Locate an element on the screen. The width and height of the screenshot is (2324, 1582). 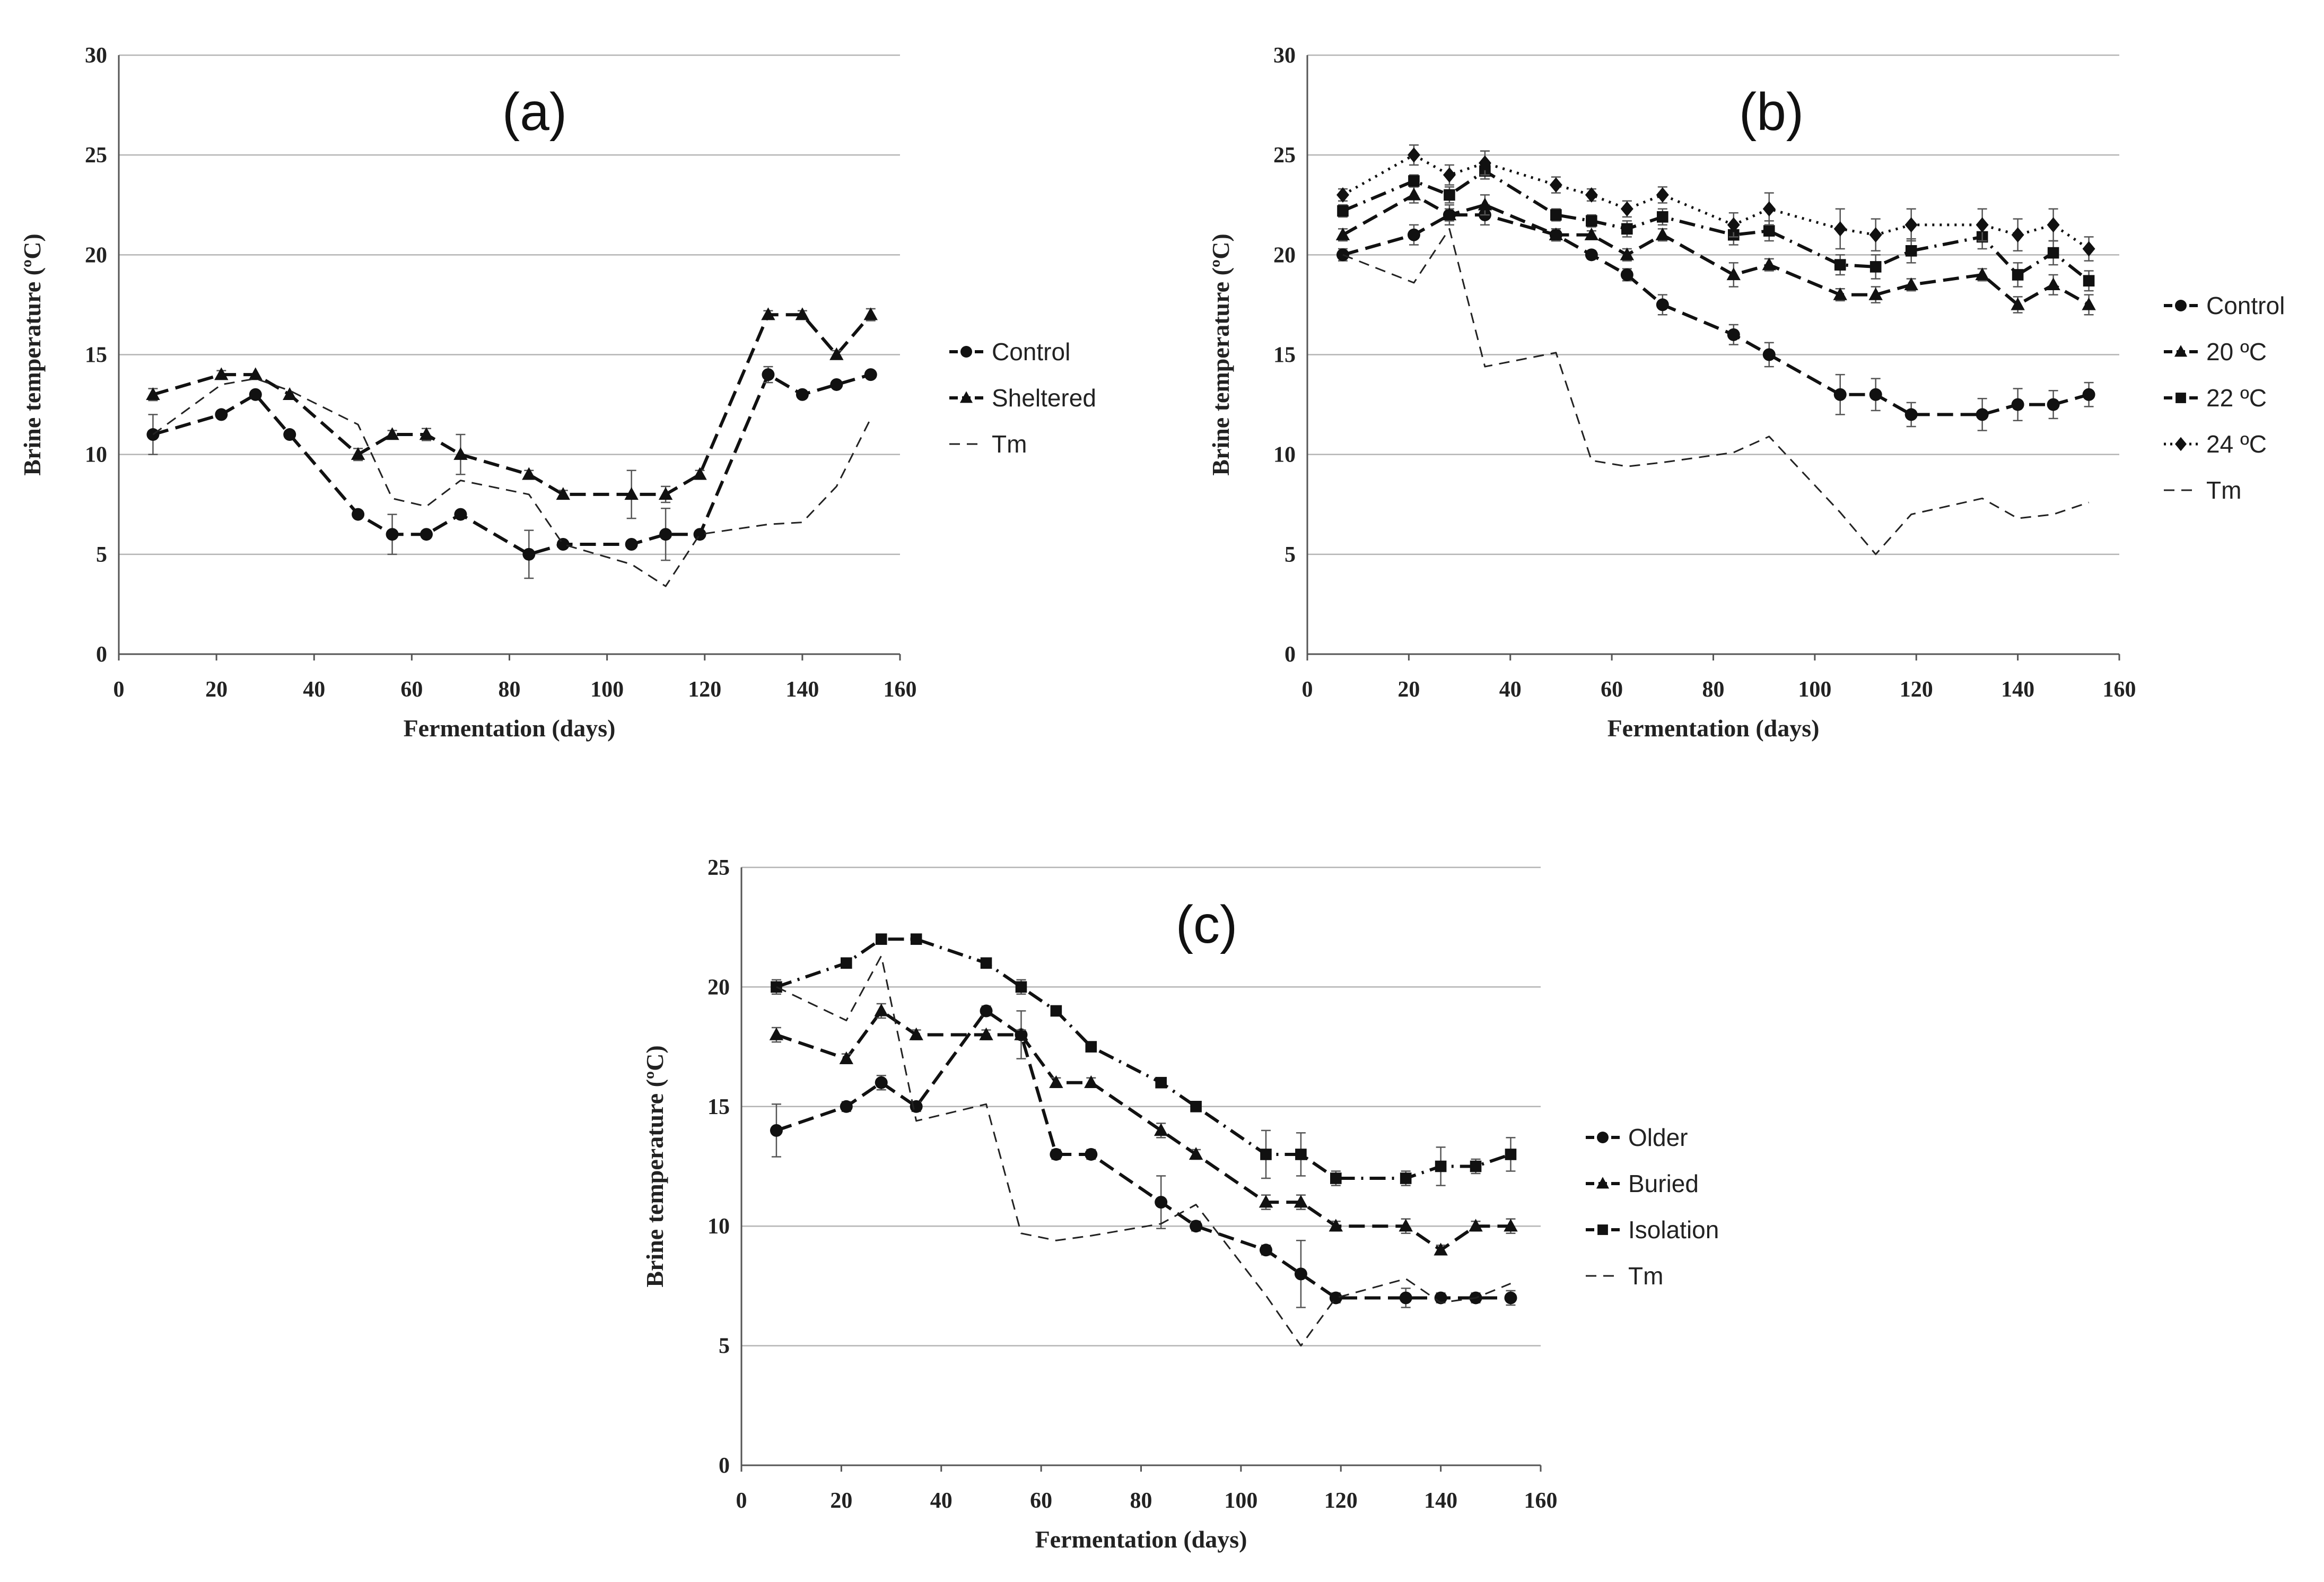
series-buried is located at coordinates (1143, 1129).